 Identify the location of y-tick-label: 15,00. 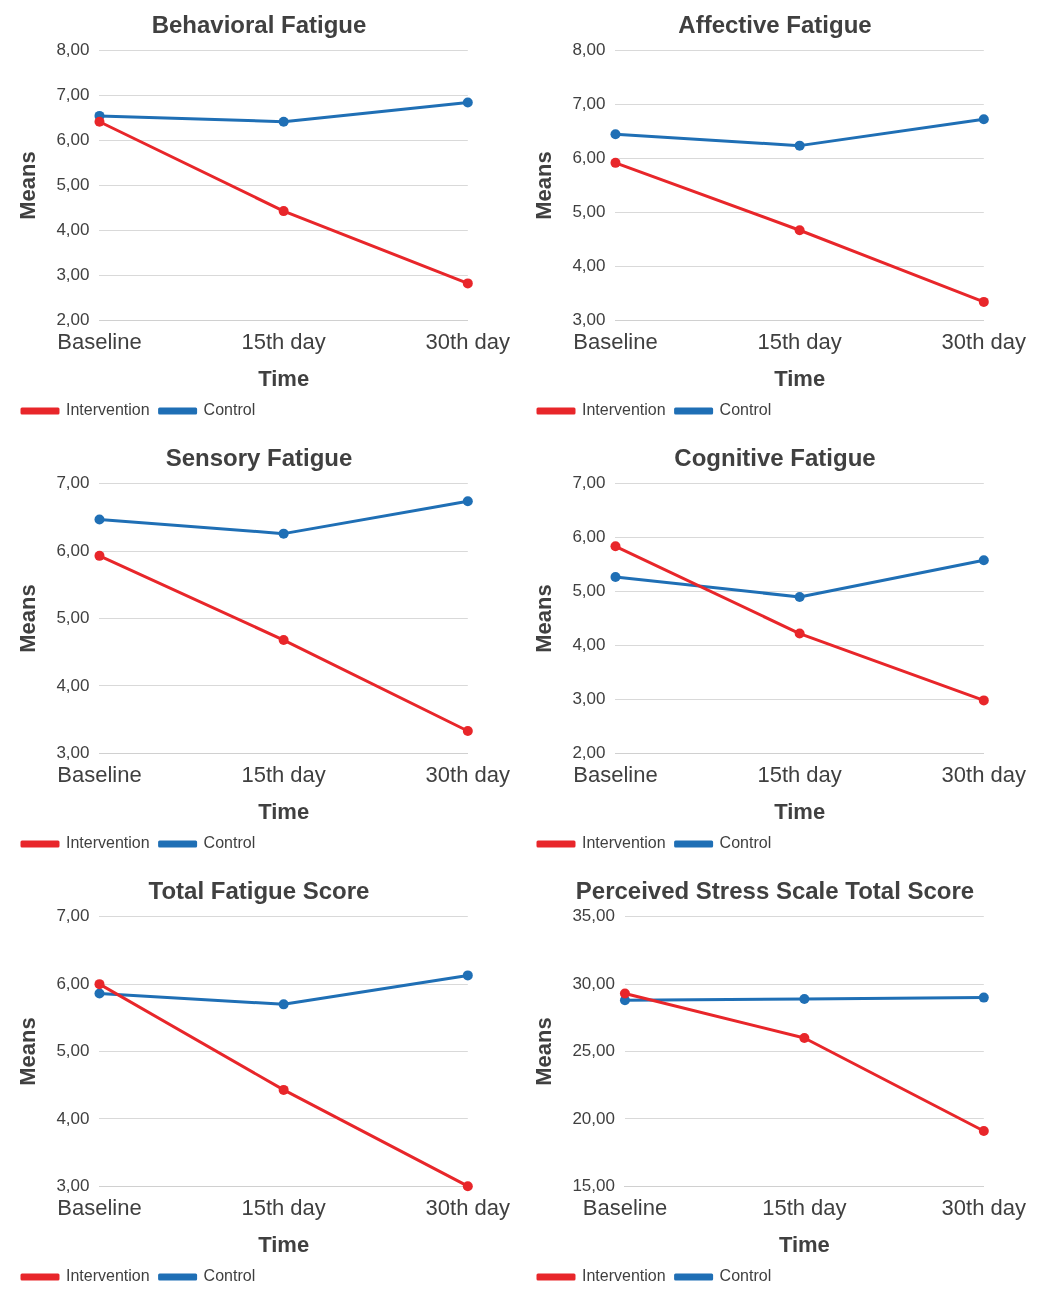
(593, 1185).